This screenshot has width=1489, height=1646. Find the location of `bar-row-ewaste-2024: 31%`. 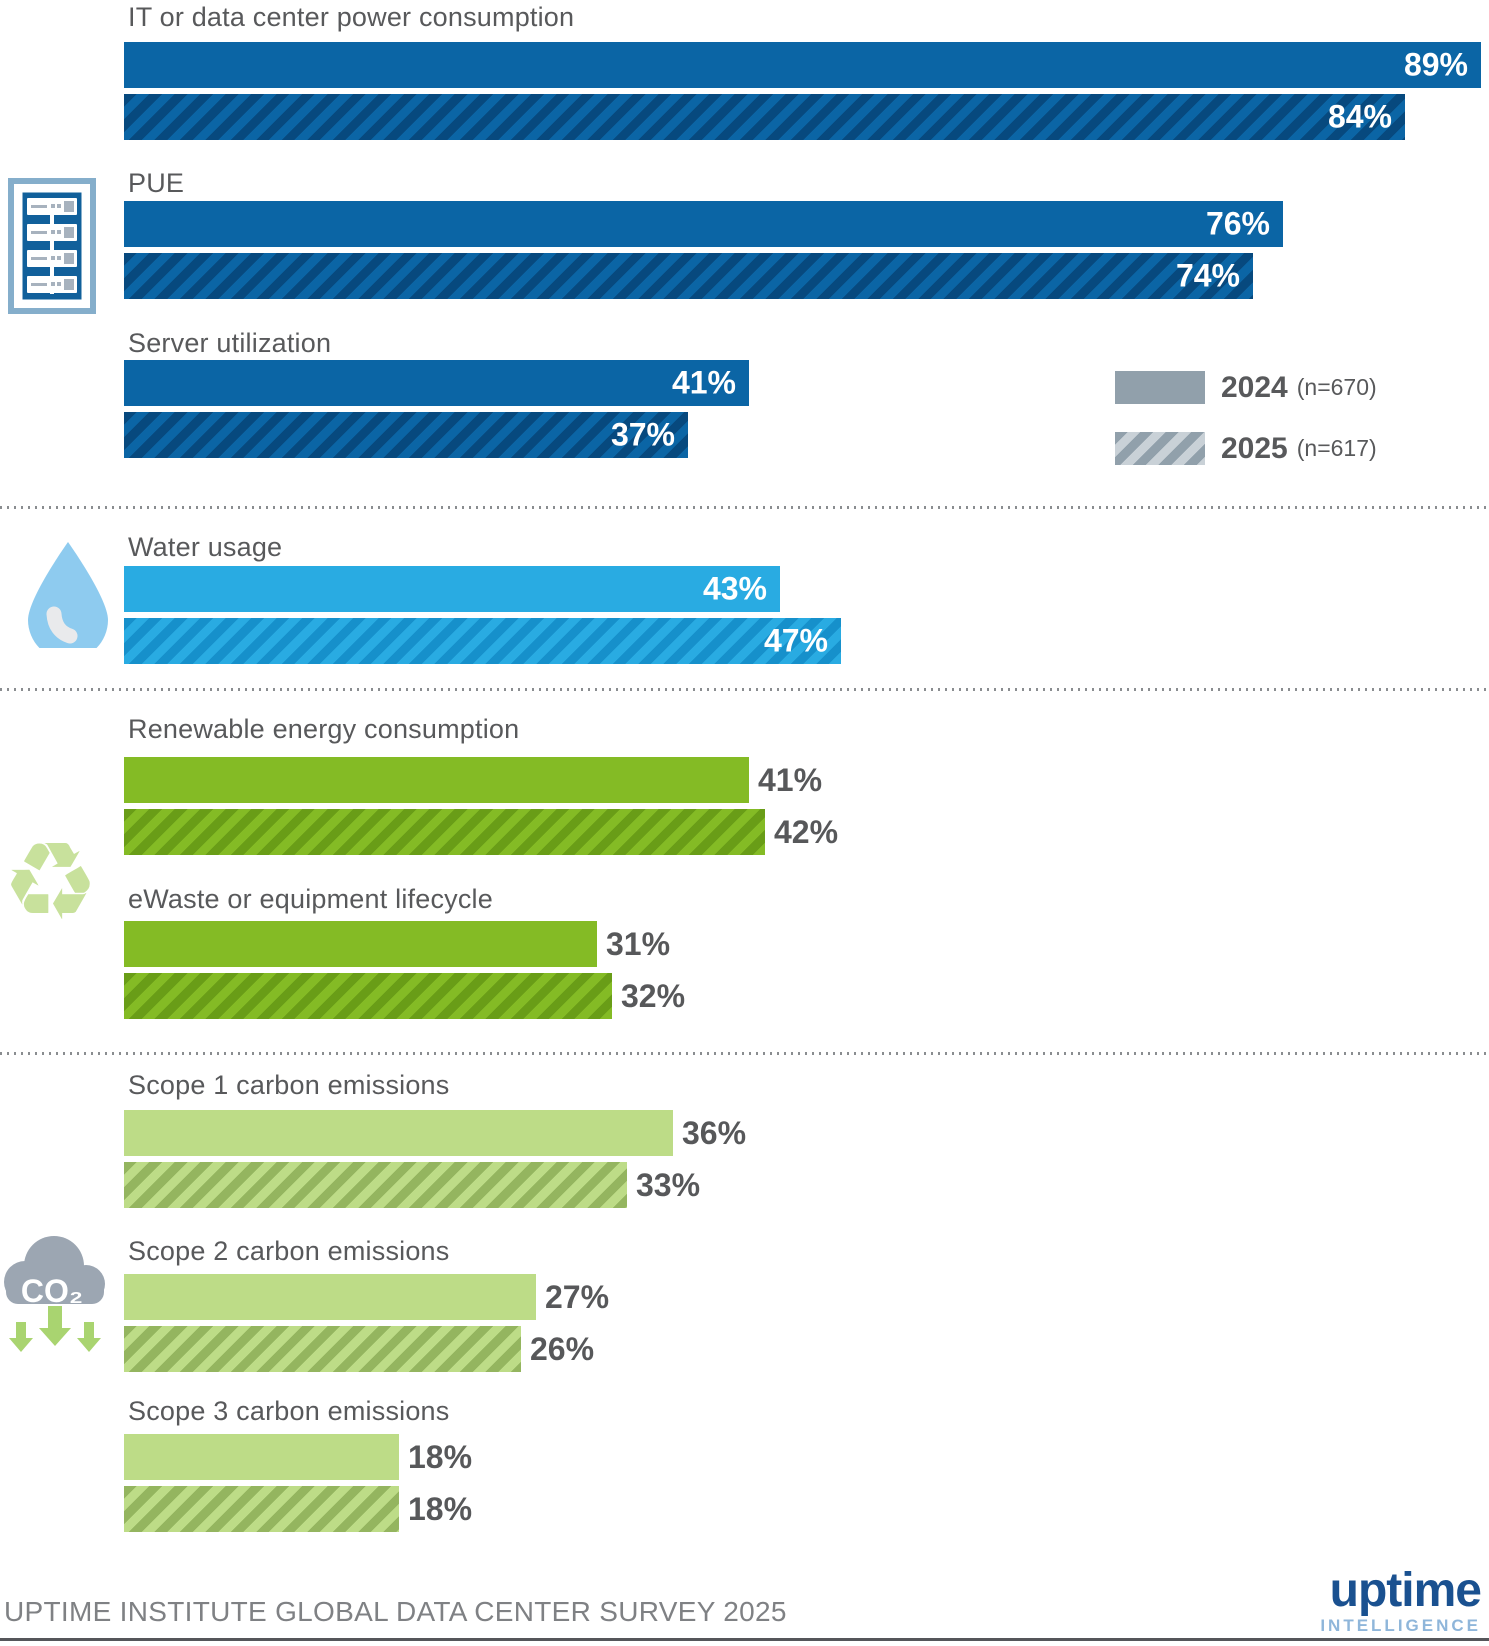

bar-row-ewaste-2024: 31% is located at coordinates (397, 944).